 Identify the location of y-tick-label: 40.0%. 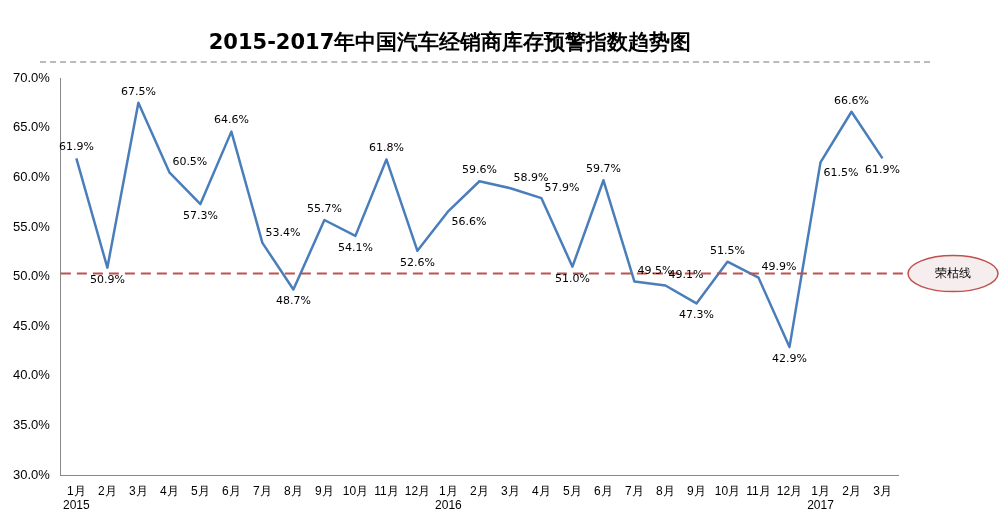
(31, 375).